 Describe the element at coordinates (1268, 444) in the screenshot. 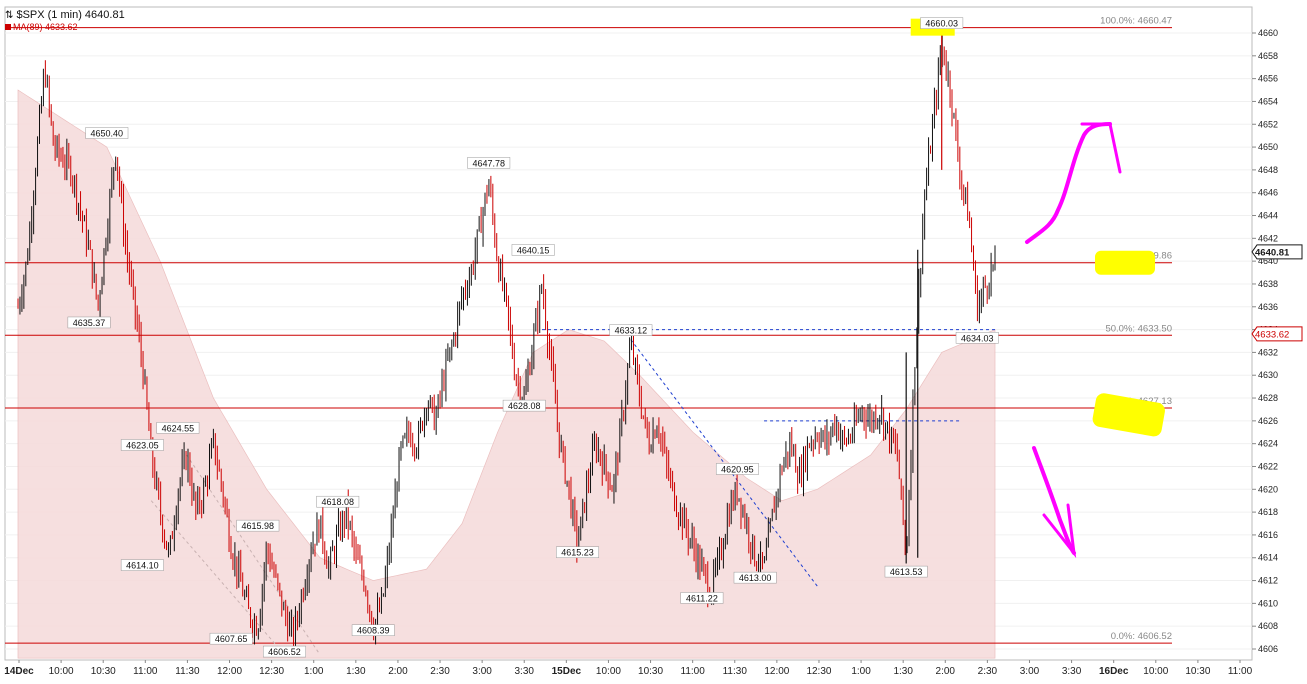

I see `y-tick-label: 4624` at that location.